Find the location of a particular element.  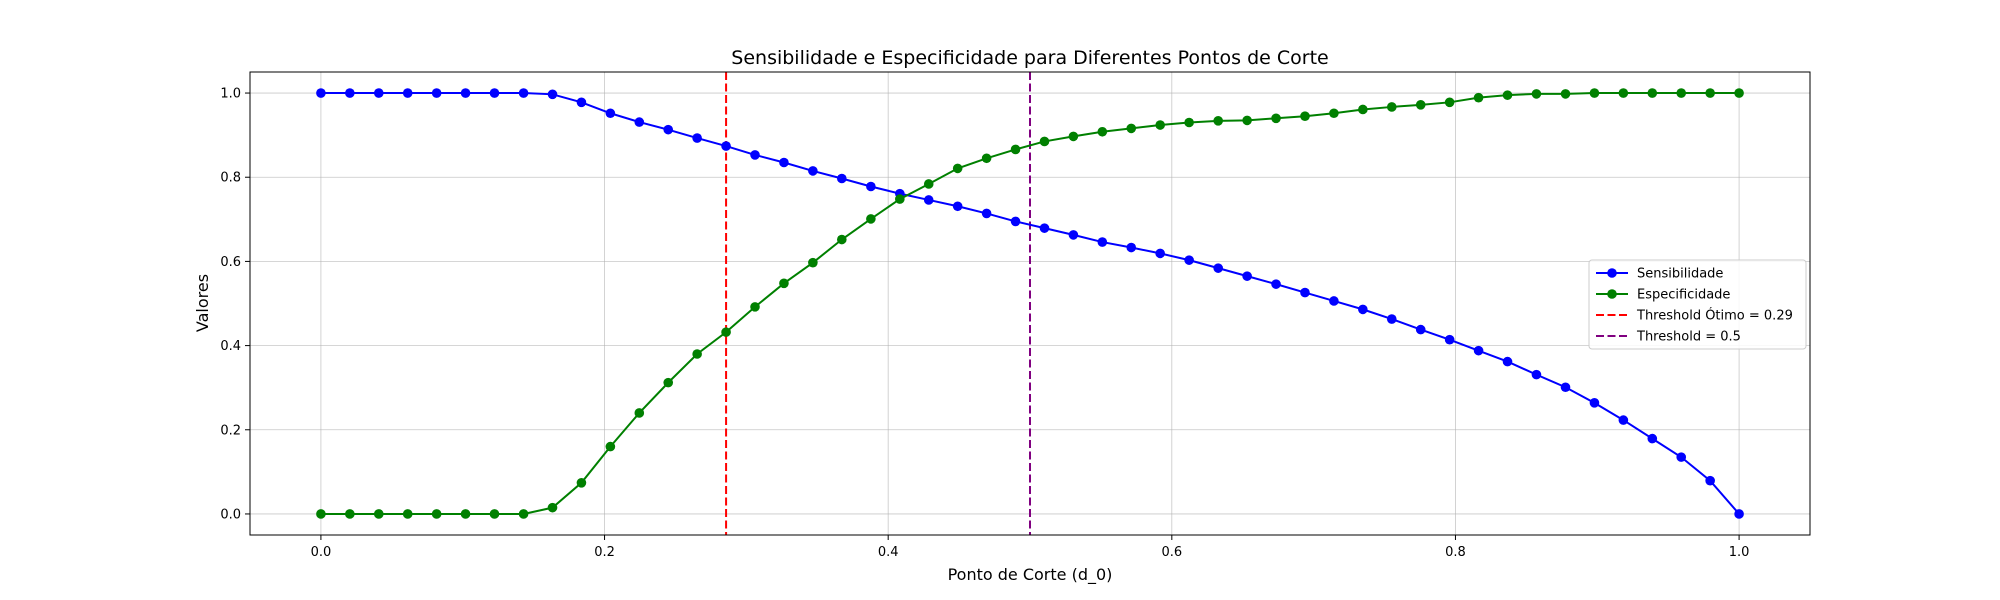

y-tick-label: 0.6 is located at coordinates (230, 262).